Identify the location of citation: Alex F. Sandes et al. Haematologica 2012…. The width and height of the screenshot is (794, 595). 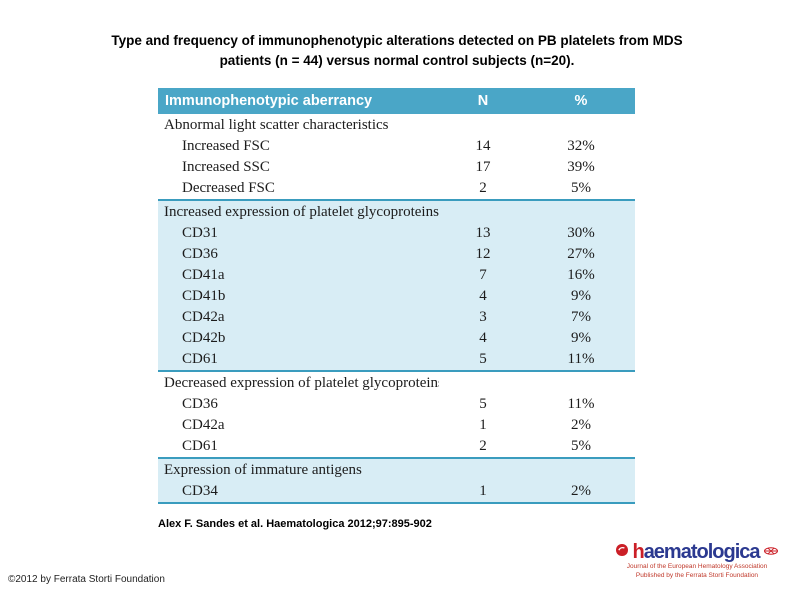
(295, 524).